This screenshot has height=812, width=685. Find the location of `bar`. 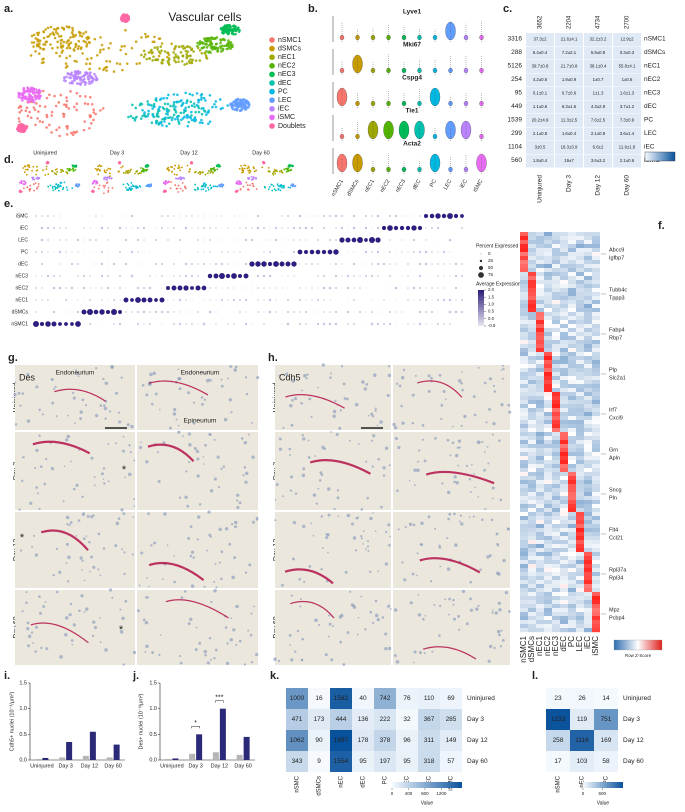

bar is located at coordinates (192, 756).